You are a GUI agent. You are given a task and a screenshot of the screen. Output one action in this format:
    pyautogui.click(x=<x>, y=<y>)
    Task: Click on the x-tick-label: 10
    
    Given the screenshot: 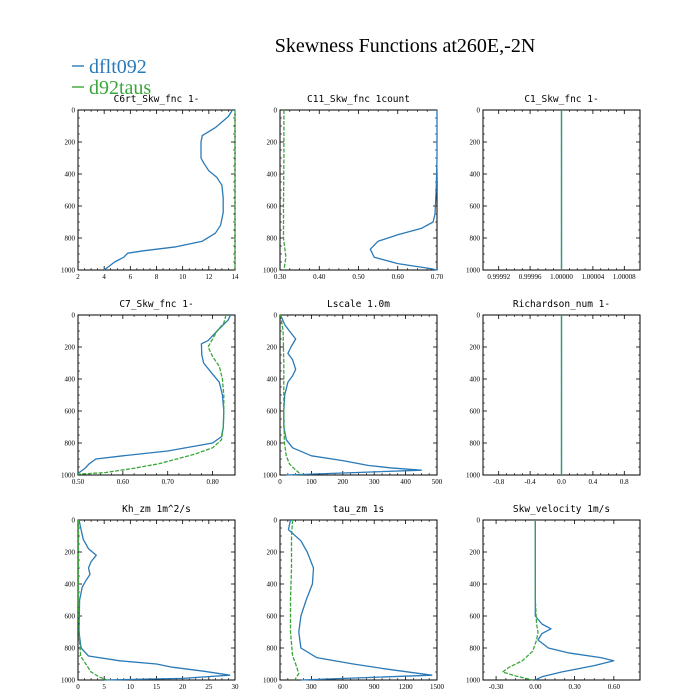 What is the action you would take?
    pyautogui.click(x=183, y=277)
    